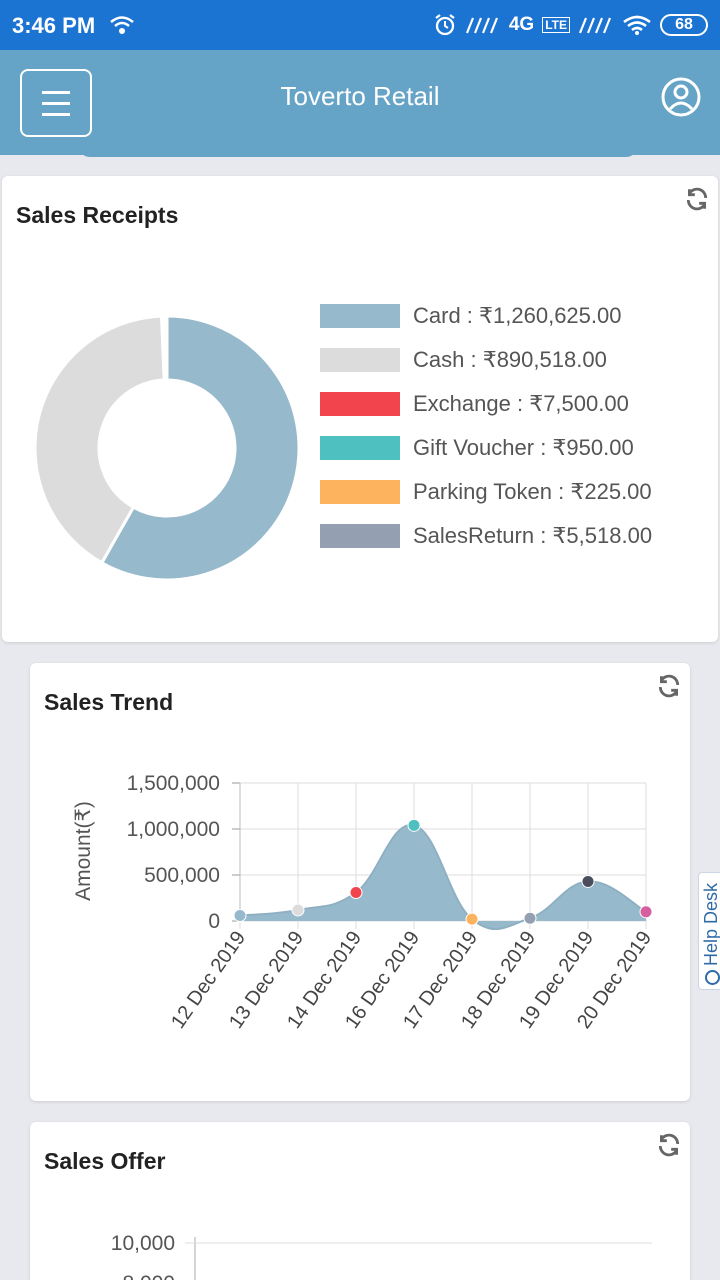  I want to click on card-title: Sales Trend, so click(109, 702).